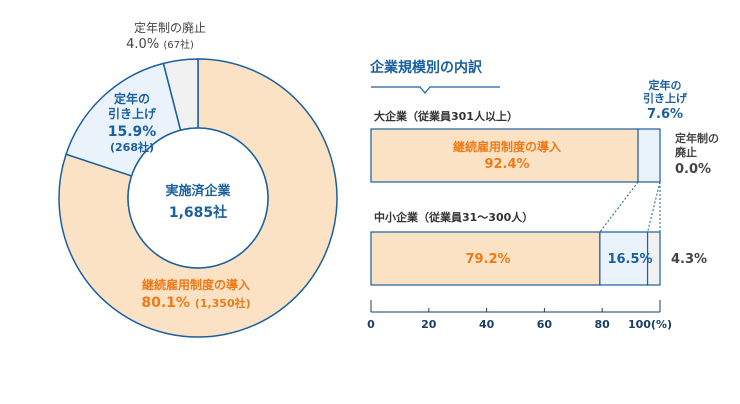 Image resolution: width=740 pixels, height=404 pixels. What do you see at coordinates (686, 152) in the screenshot?
I see `bar-large-abolish-name-2: 廃止` at bounding box center [686, 152].